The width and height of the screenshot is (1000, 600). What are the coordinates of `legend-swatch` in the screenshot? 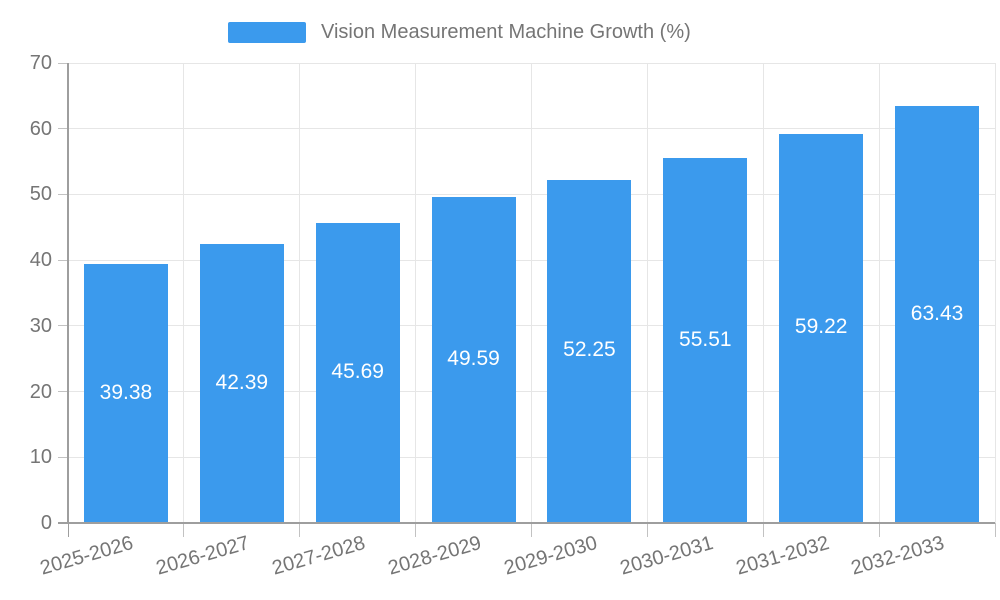 It's located at (267, 32).